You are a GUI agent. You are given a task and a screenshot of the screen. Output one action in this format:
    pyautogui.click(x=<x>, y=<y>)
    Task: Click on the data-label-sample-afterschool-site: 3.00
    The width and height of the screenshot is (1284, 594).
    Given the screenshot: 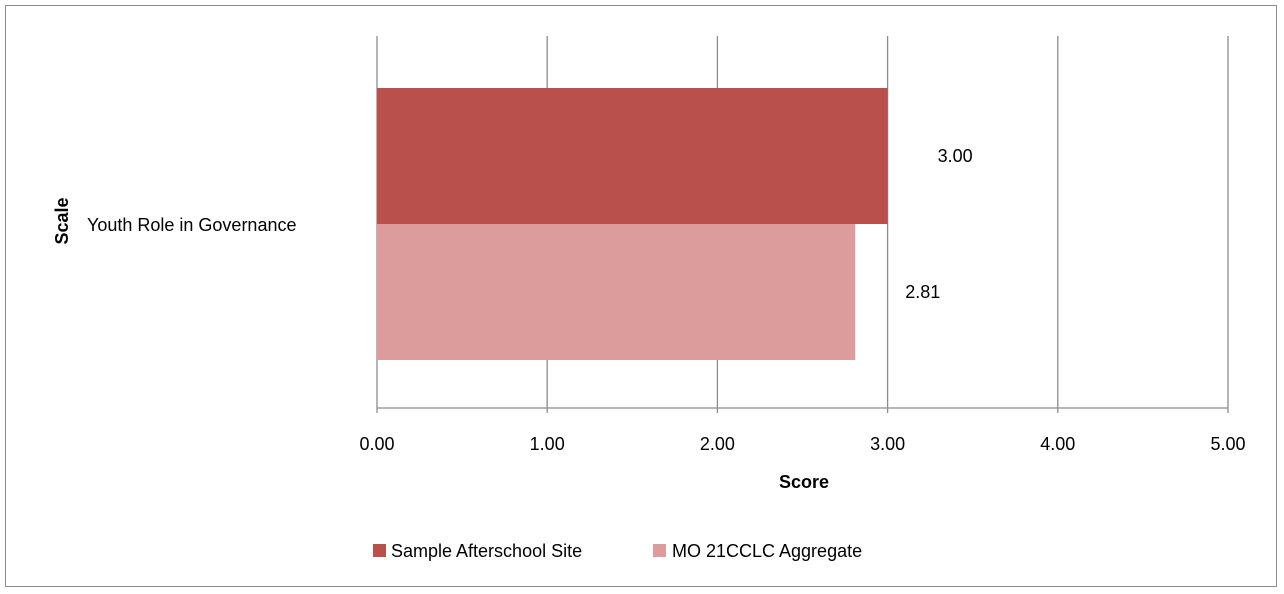 What is the action you would take?
    pyautogui.click(x=955, y=156)
    